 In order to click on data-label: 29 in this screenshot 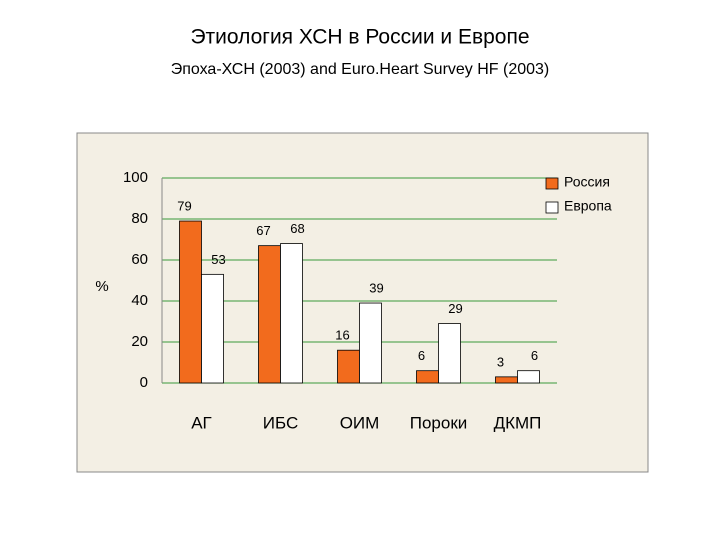, I will do `click(455, 308)`.